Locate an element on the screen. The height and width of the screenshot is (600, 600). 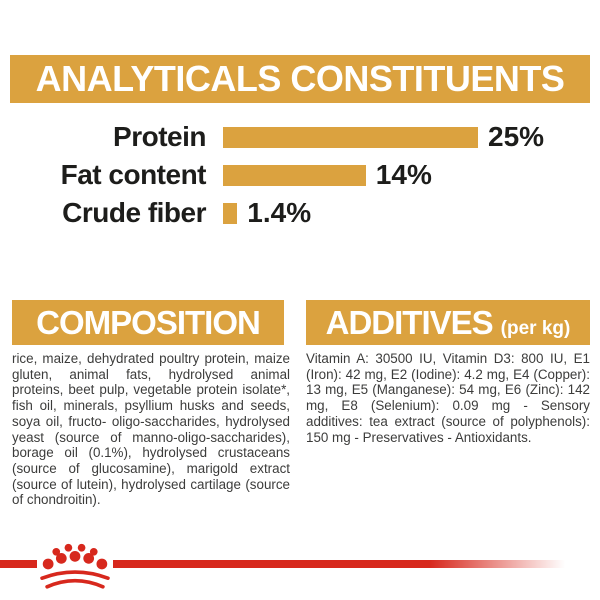
footer-rule-right is located at coordinates (339, 564).